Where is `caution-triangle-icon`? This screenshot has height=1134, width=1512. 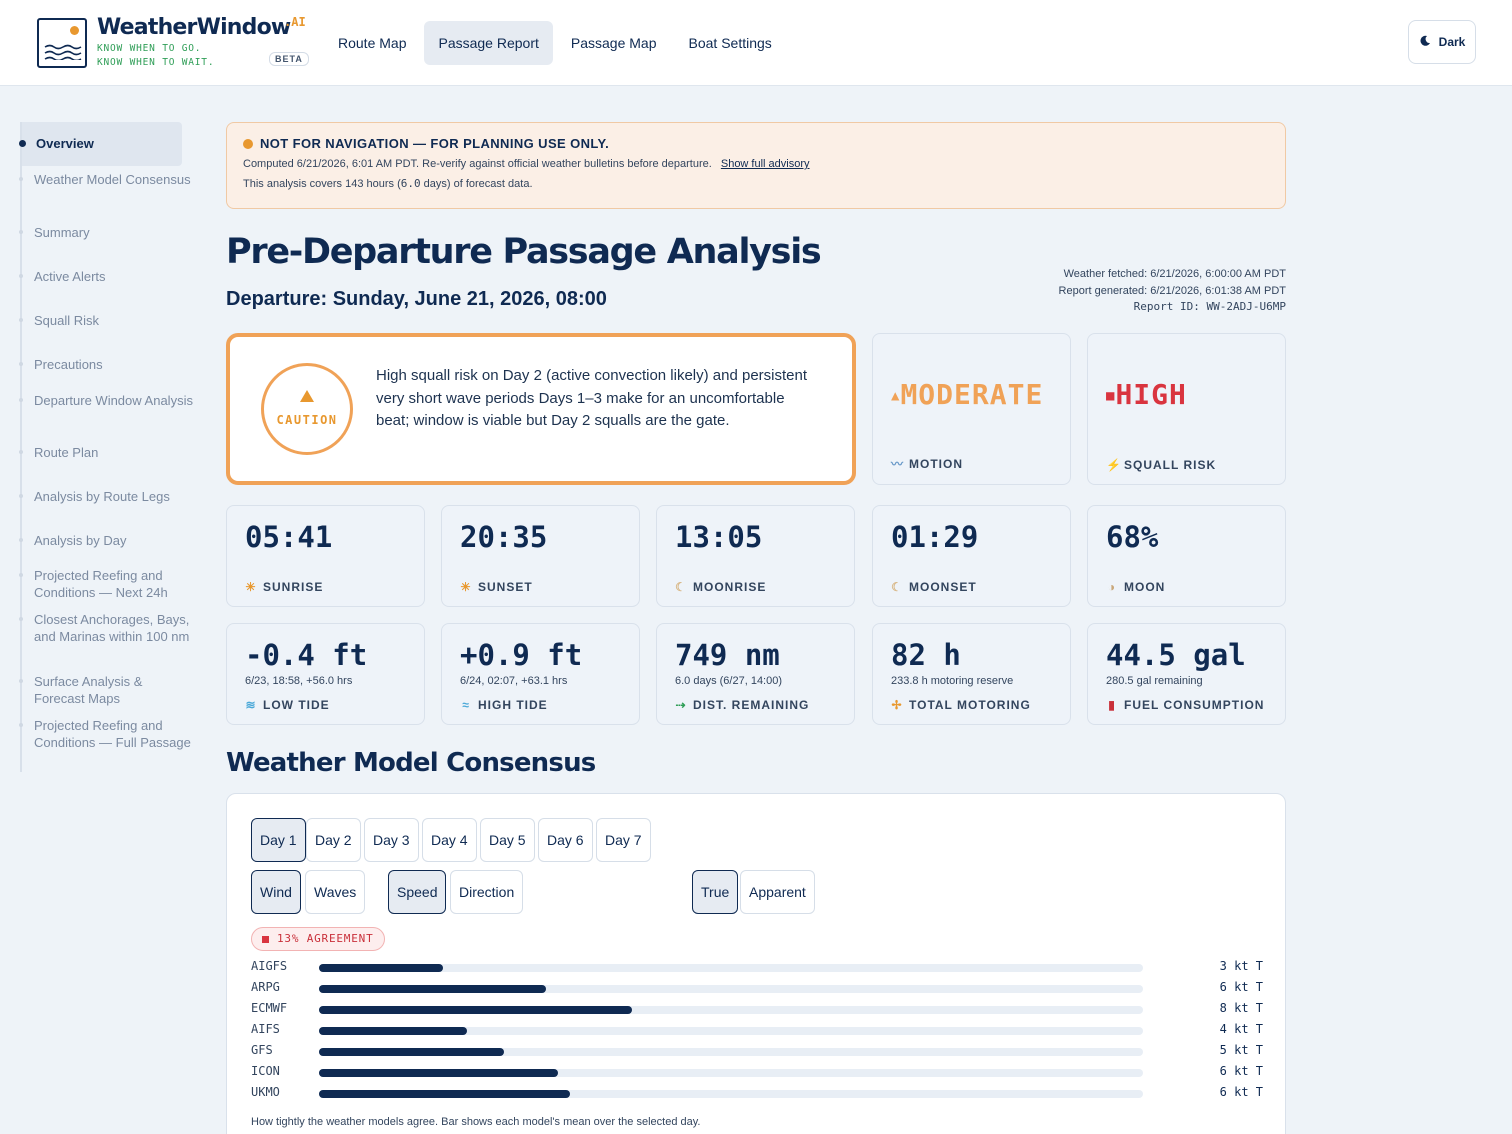
caution-triangle-icon is located at coordinates (307, 396).